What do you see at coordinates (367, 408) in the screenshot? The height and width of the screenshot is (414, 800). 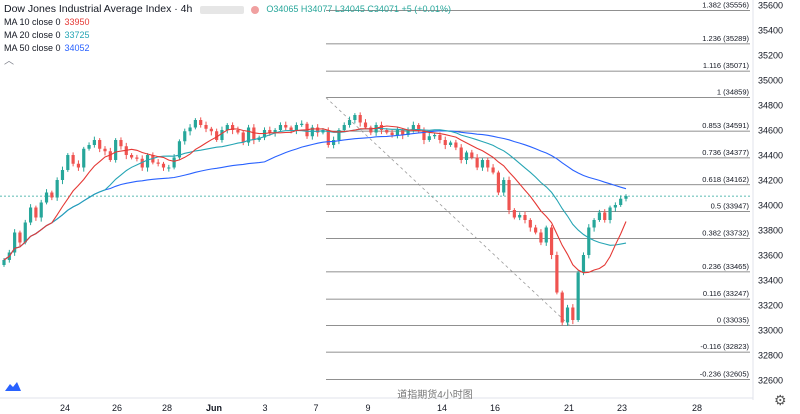 I see `time-tick-label: 9` at bounding box center [367, 408].